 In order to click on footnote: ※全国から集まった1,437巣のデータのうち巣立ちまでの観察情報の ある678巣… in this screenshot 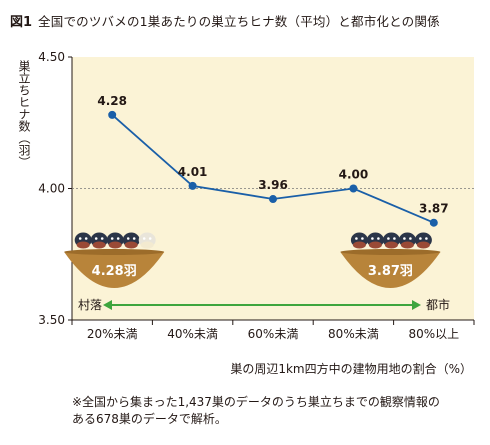, I will do `click(277, 411)`.